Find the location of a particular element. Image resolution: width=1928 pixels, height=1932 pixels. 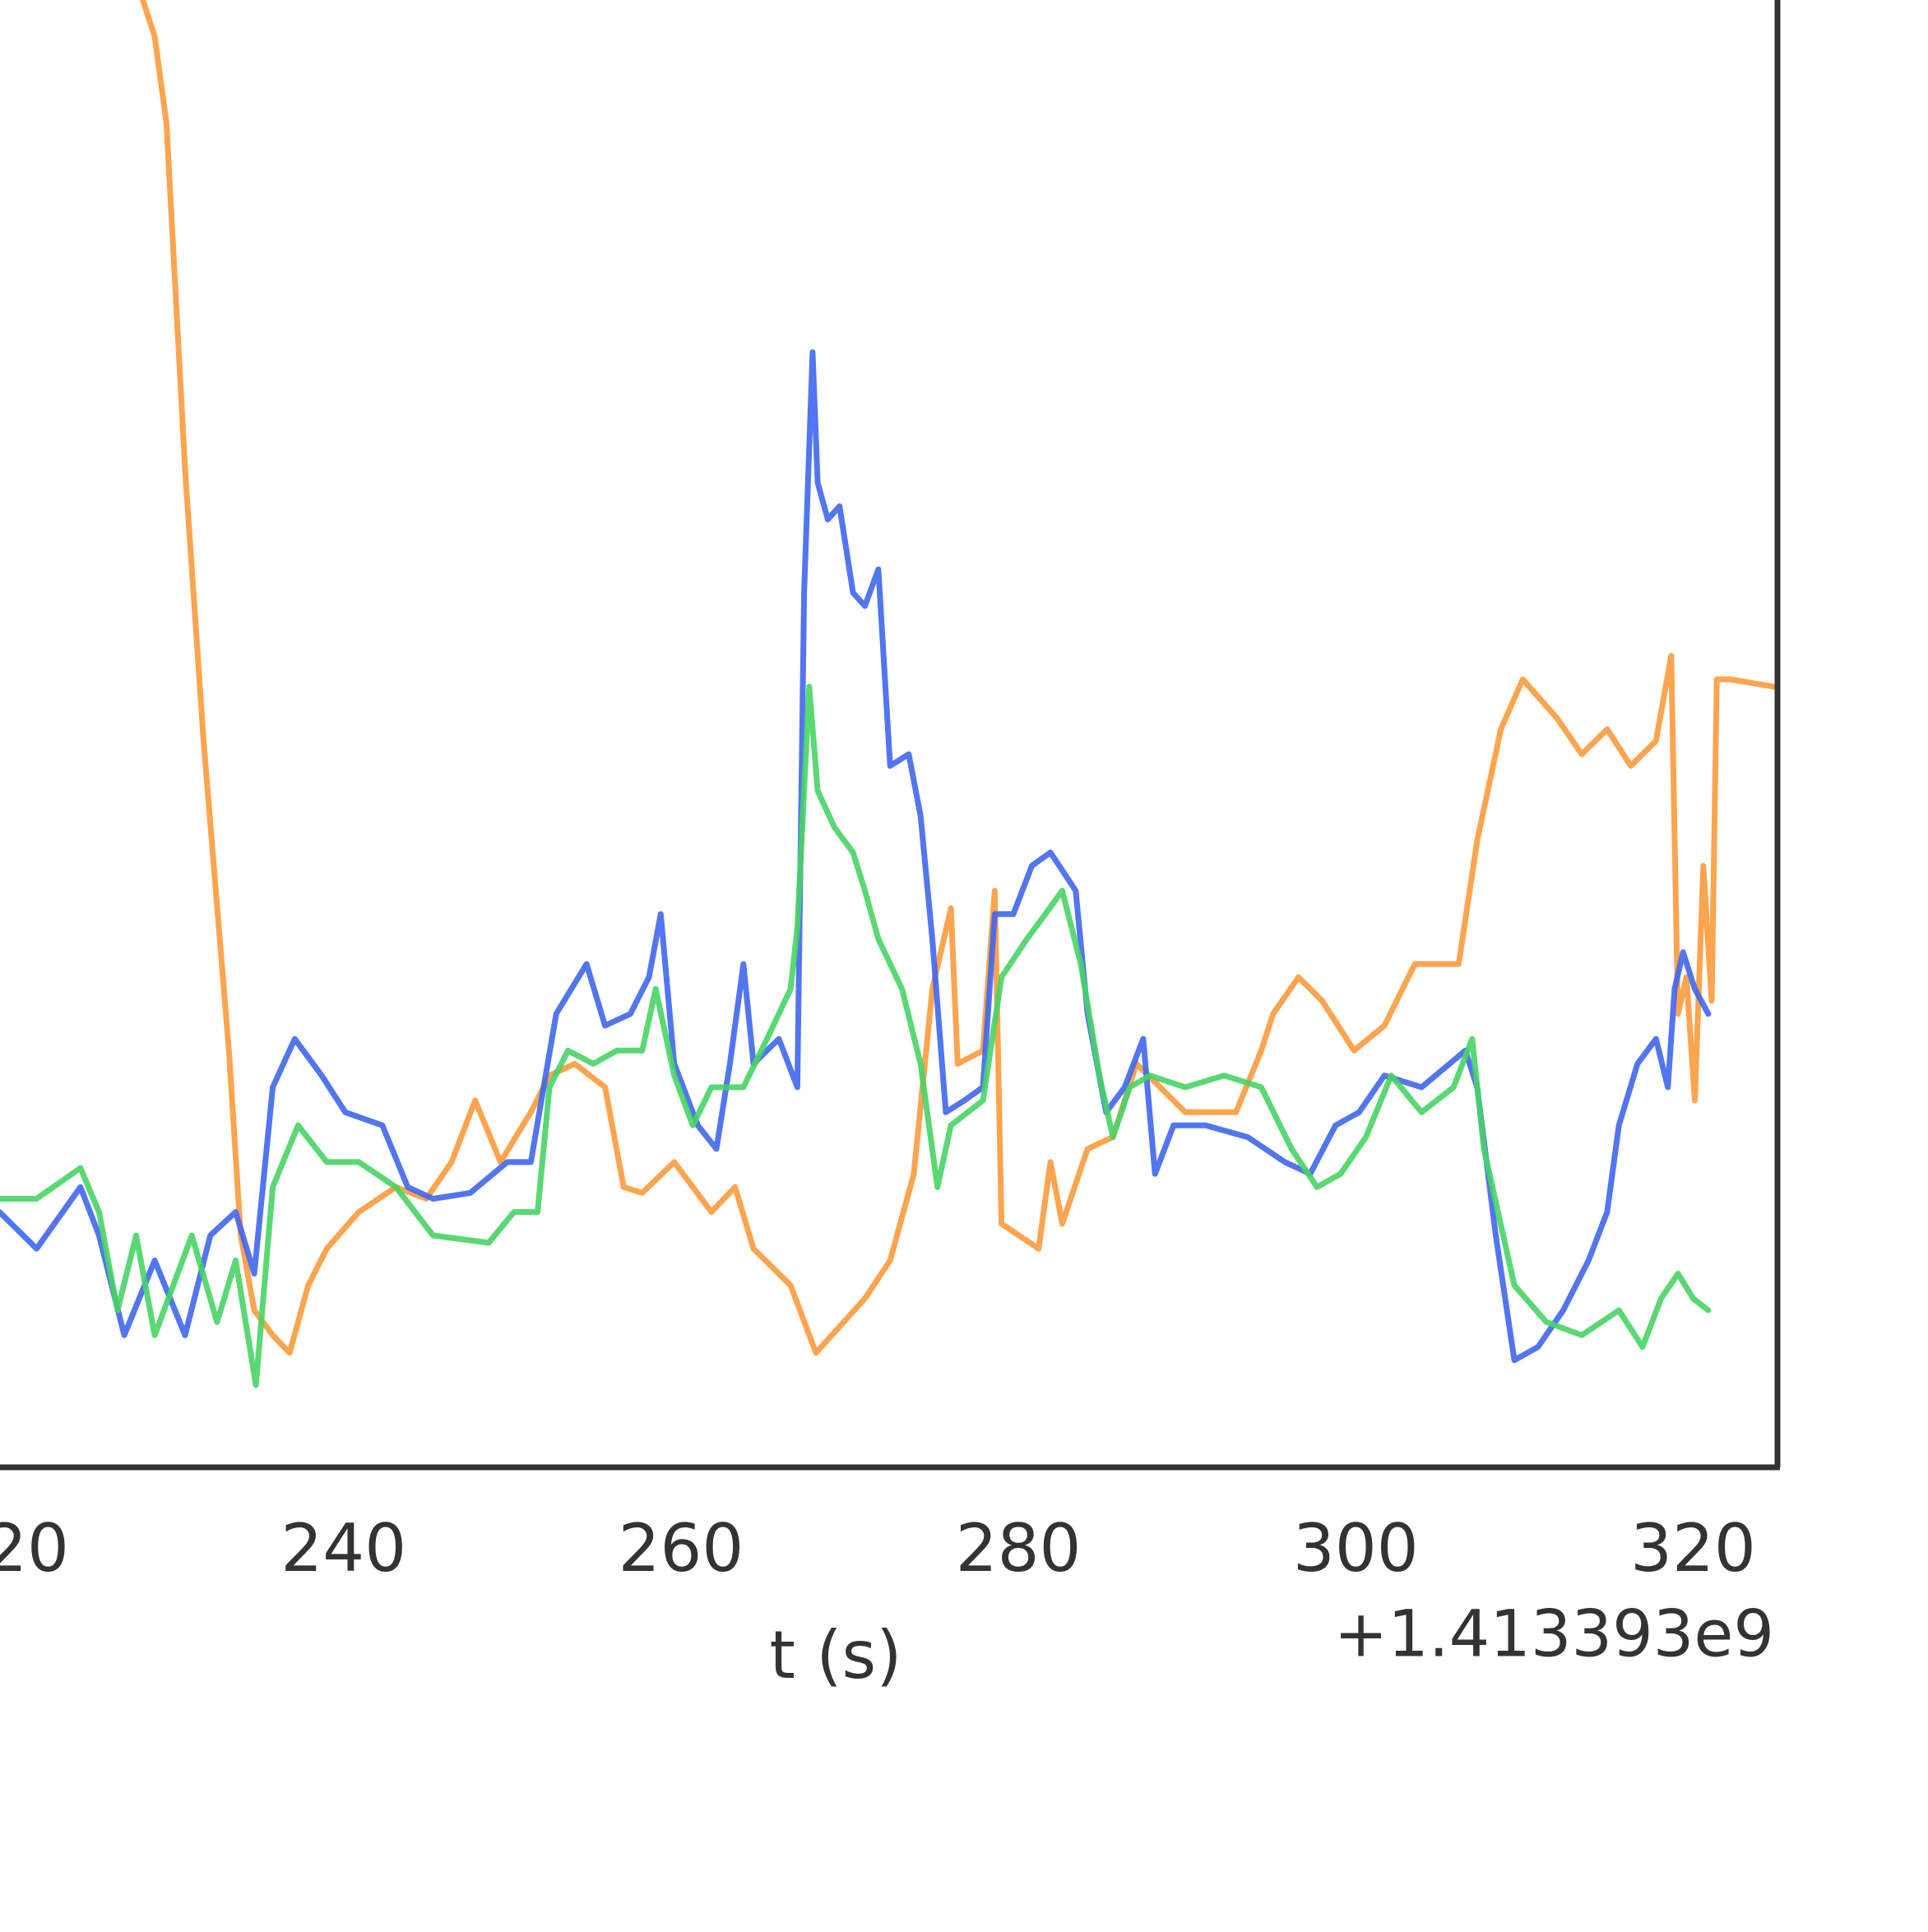

x-tick-label: 220 is located at coordinates (34, 1548).